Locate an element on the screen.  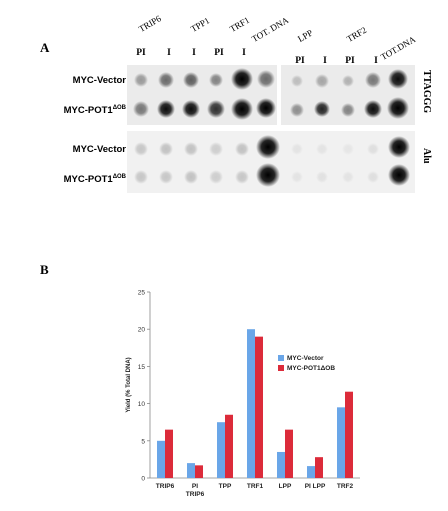
col-sub-trf2-i: I is located at coordinates (376, 61).